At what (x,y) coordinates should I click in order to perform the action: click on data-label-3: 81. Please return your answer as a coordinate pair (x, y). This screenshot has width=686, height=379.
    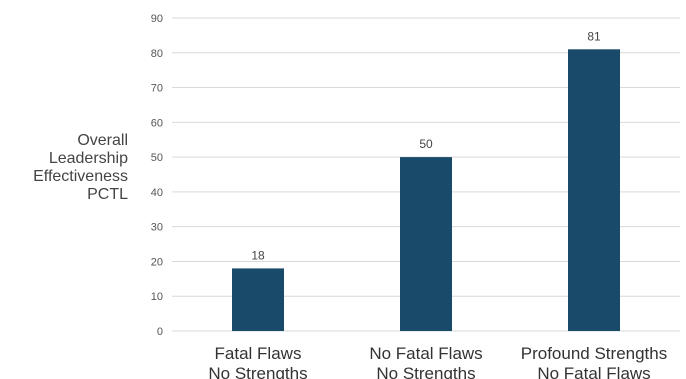
    Looking at the image, I should click on (594, 36).